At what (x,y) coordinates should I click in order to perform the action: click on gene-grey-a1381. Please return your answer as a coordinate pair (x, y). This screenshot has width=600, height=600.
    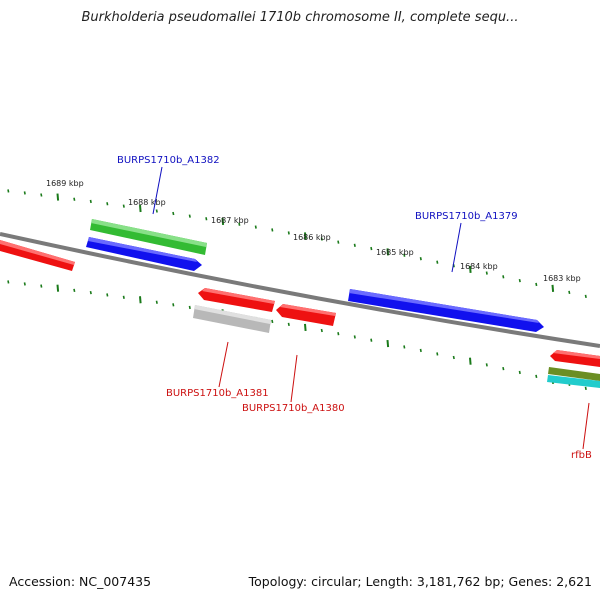
    Looking at the image, I should click on (232, 319).